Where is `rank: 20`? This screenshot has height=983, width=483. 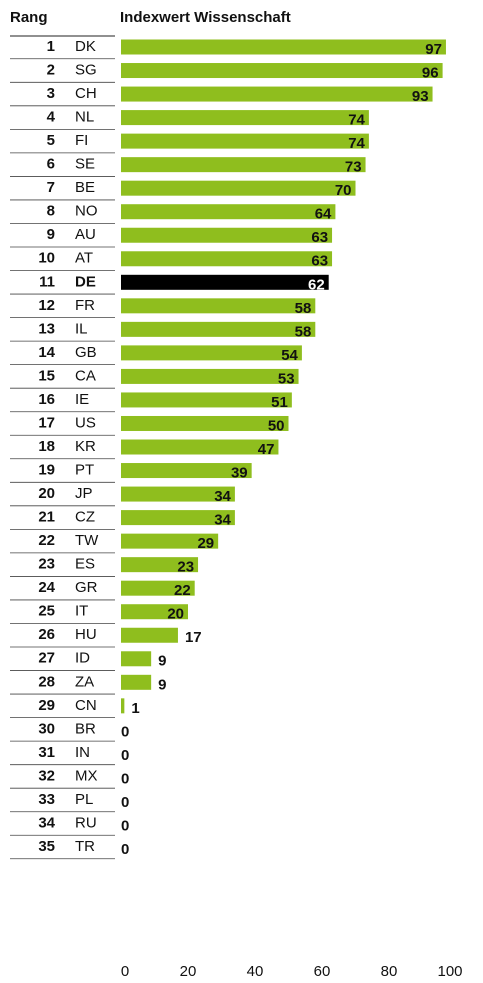
rank: 20 is located at coordinates (46, 493).